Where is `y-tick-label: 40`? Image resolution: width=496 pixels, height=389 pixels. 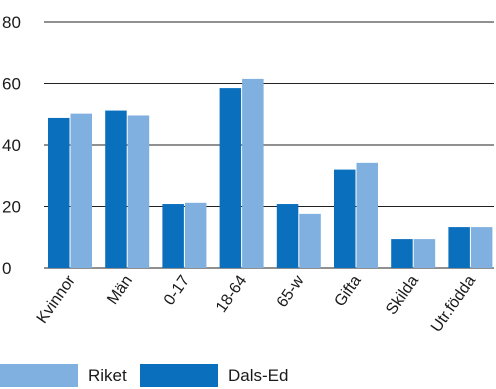
y-tick-label: 40 is located at coordinates (11, 145).